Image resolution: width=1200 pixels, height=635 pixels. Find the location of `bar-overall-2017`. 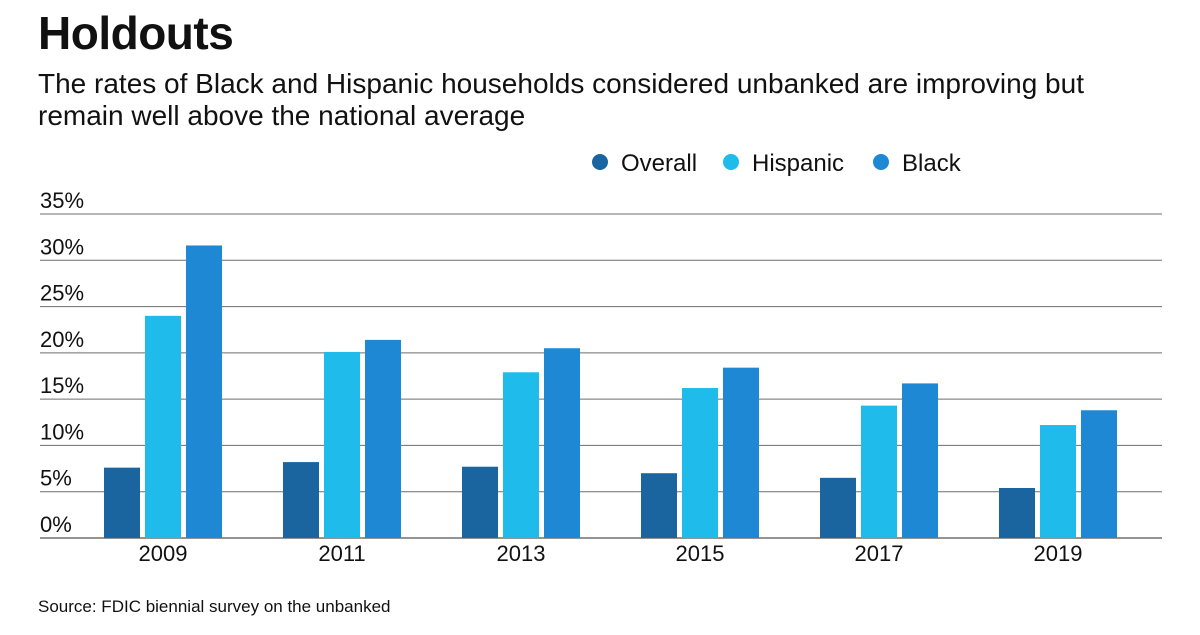

bar-overall-2017 is located at coordinates (838, 507).